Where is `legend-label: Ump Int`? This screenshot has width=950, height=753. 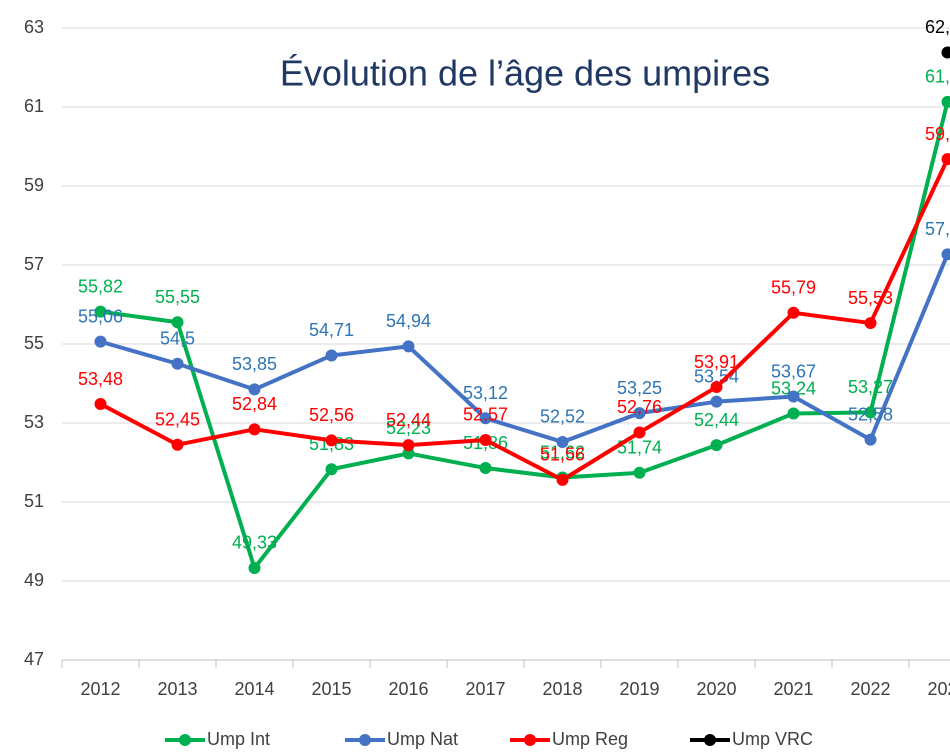 legend-label: Ump Int is located at coordinates (238, 739).